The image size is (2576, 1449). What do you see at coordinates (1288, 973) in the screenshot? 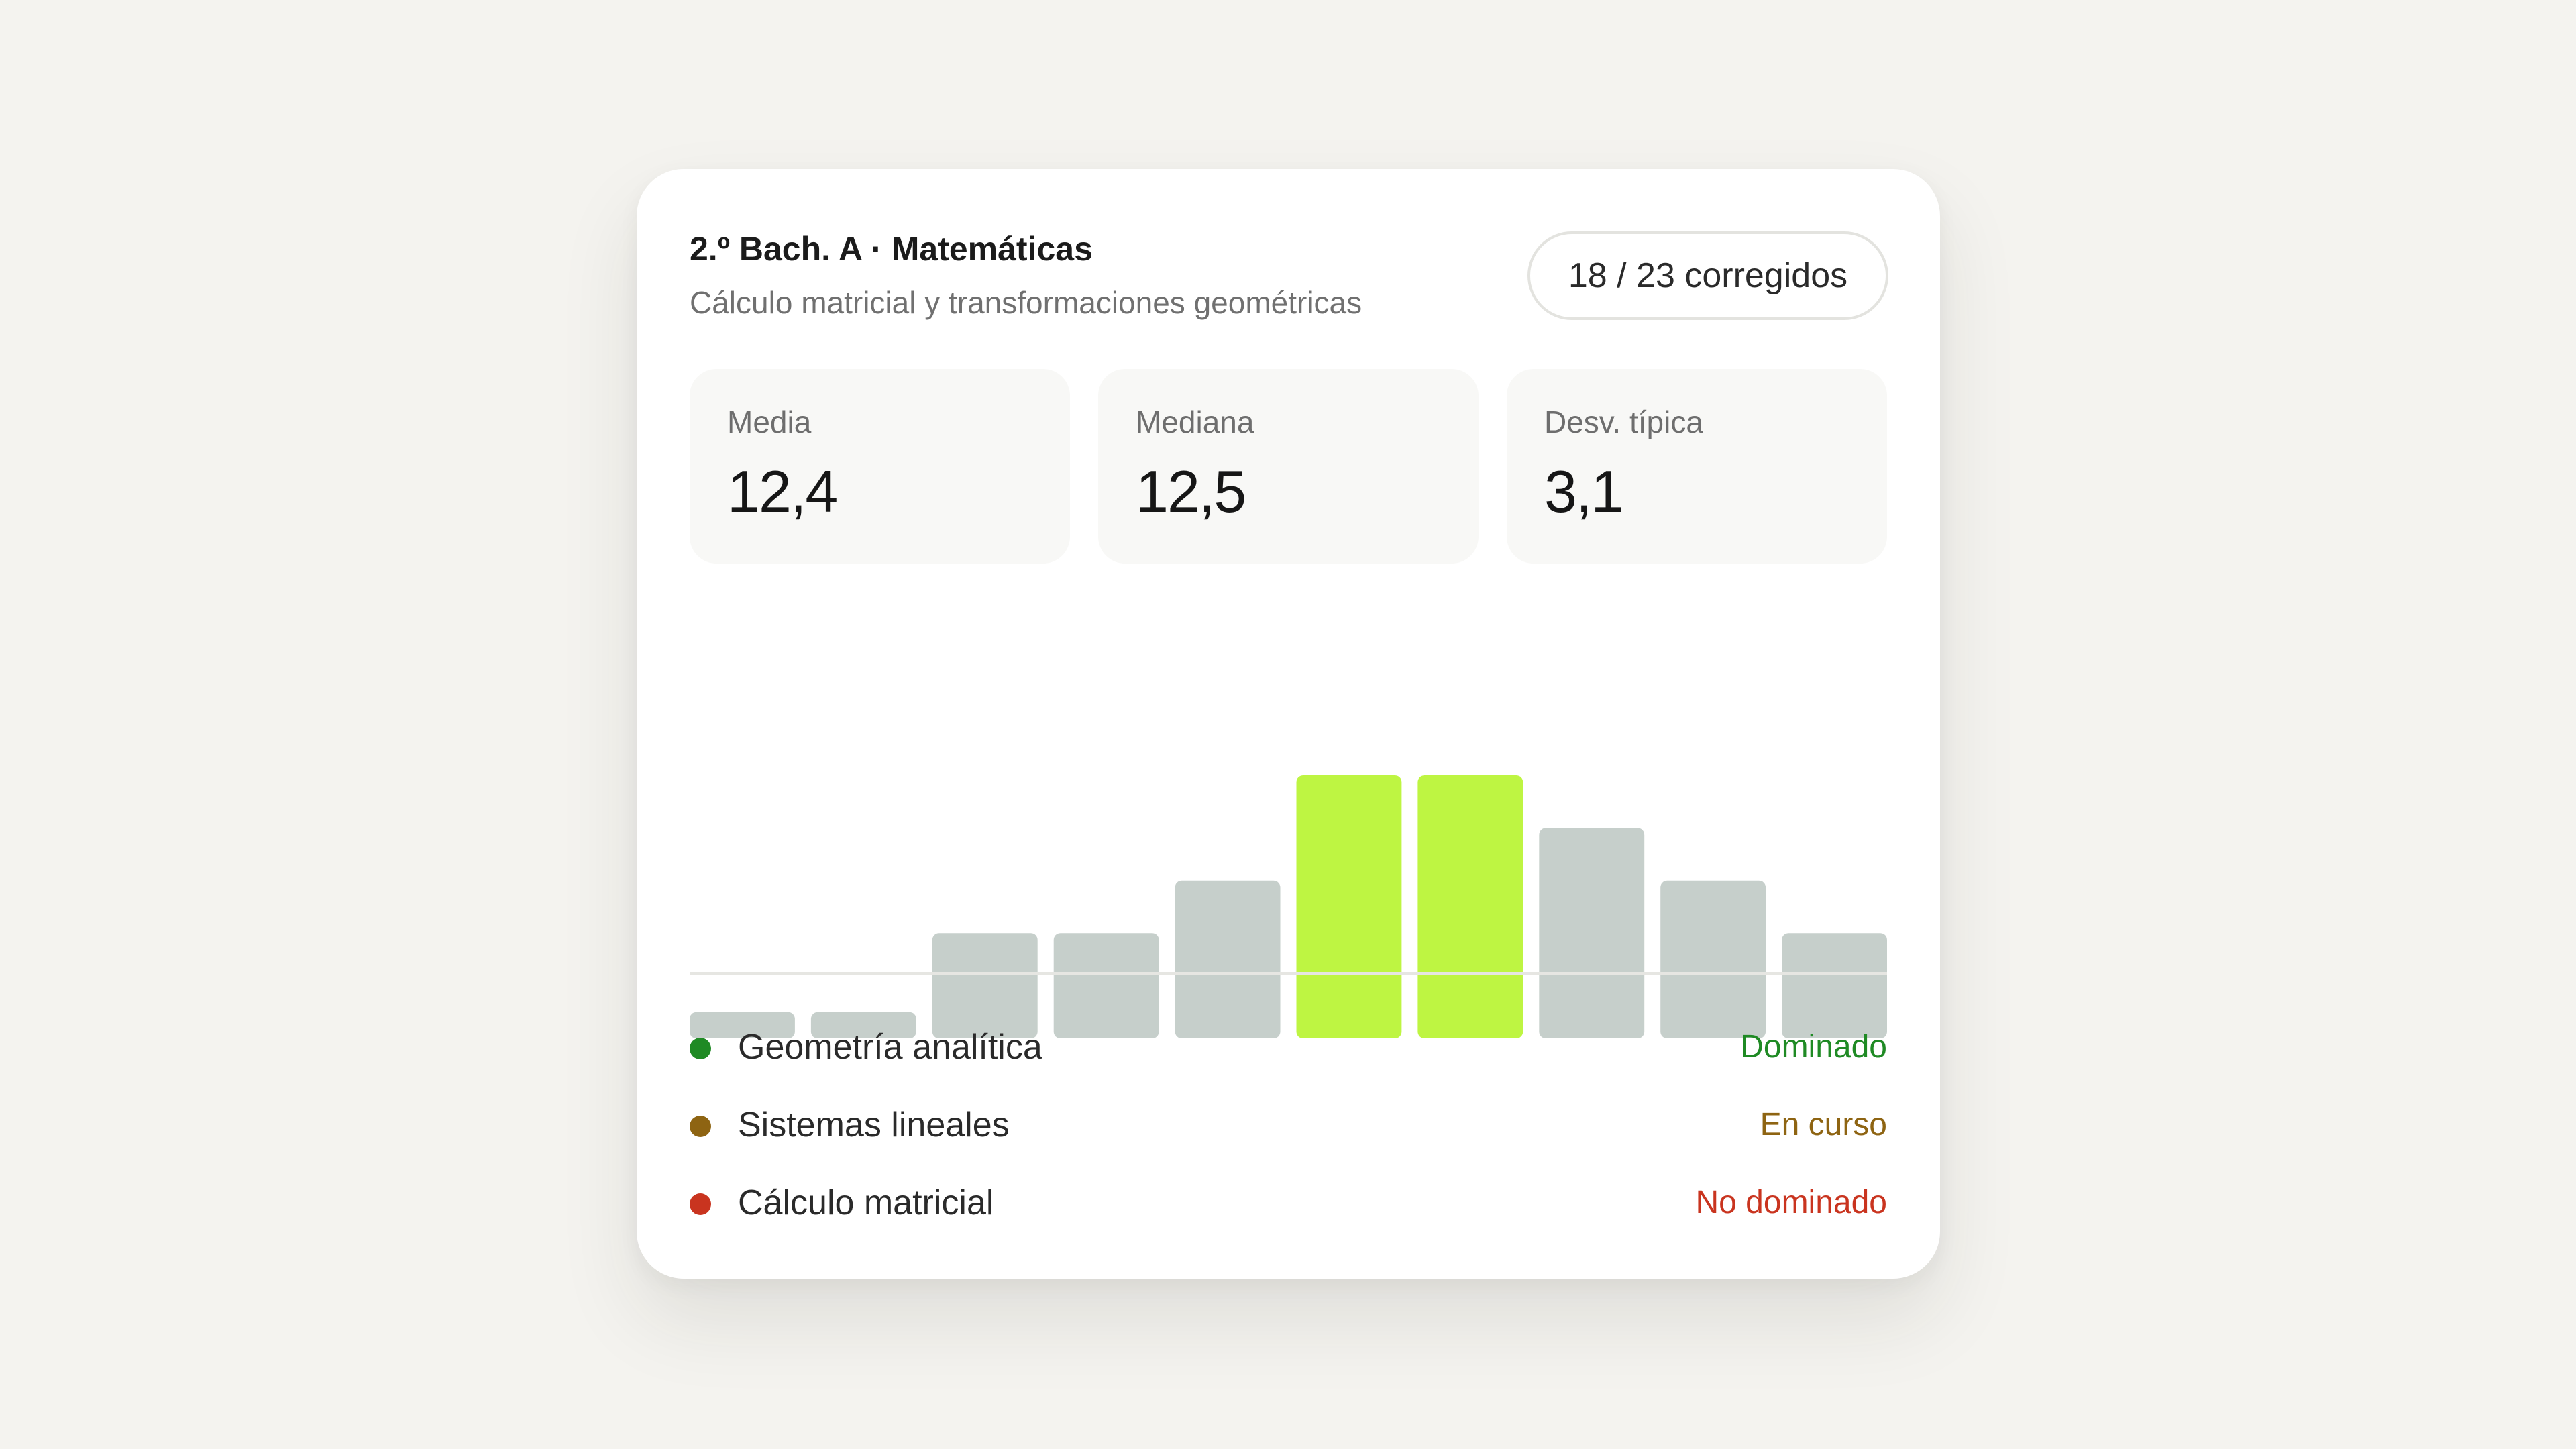
I see `divider` at bounding box center [1288, 973].